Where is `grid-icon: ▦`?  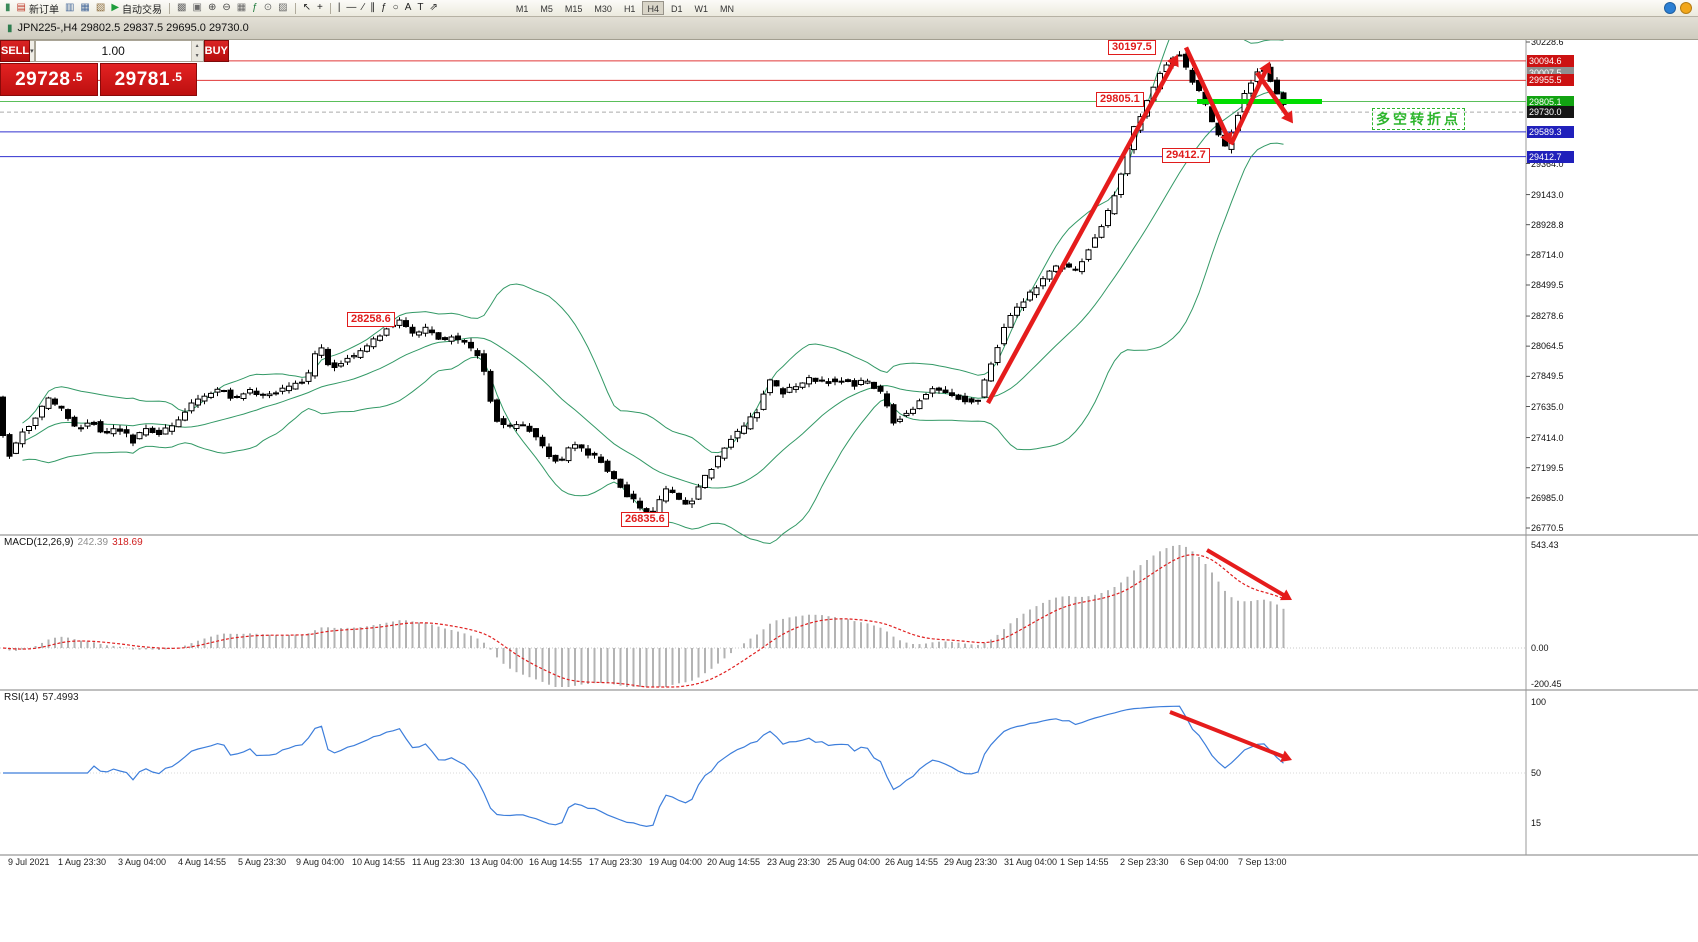 grid-icon: ▦ is located at coordinates (241, 8).